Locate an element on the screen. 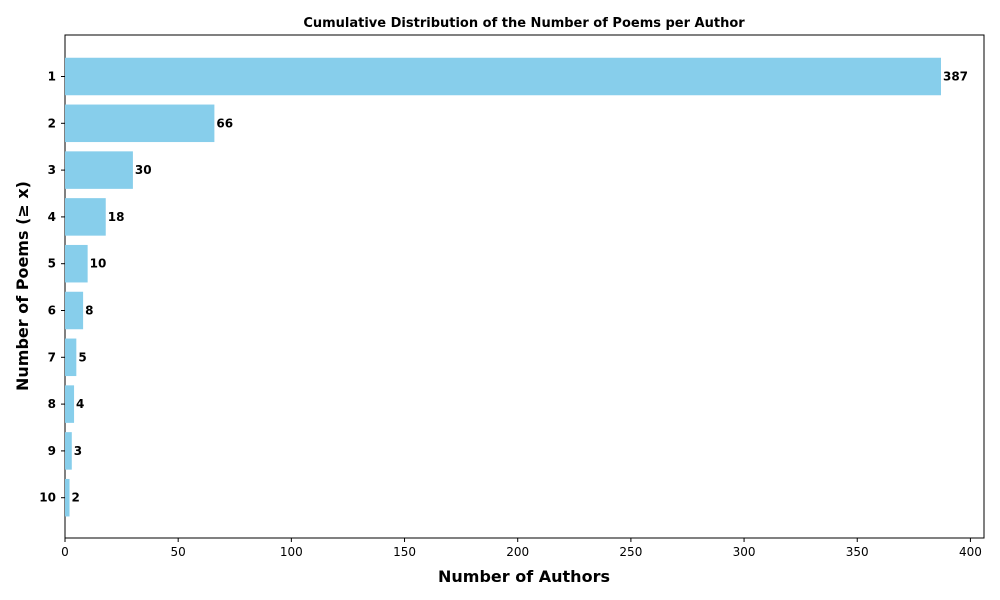 The image size is (1000, 600). x-axis-label: Number of Authors is located at coordinates (524, 576).